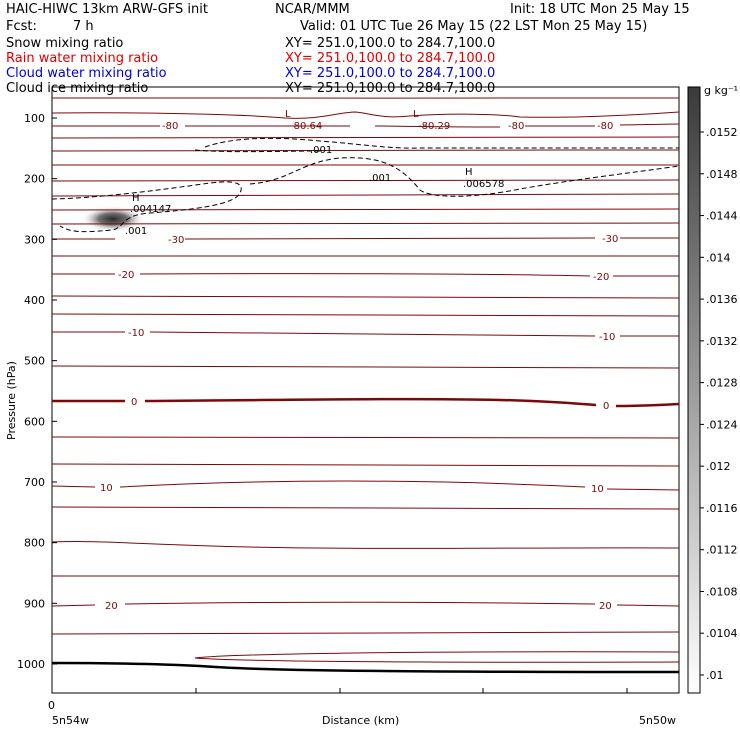 Image resolution: width=740 pixels, height=740 pixels. I want to click on x-axis-title: Distance (km), so click(360, 720).